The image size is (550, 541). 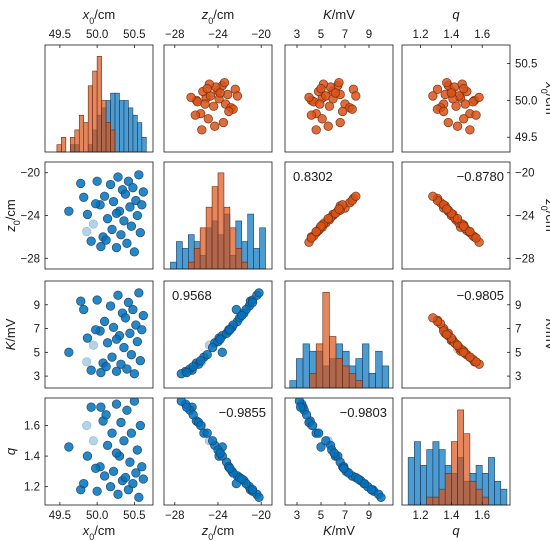 What do you see at coordinates (321, 35) in the screenshot?
I see `top-tick-label: 5` at bounding box center [321, 35].